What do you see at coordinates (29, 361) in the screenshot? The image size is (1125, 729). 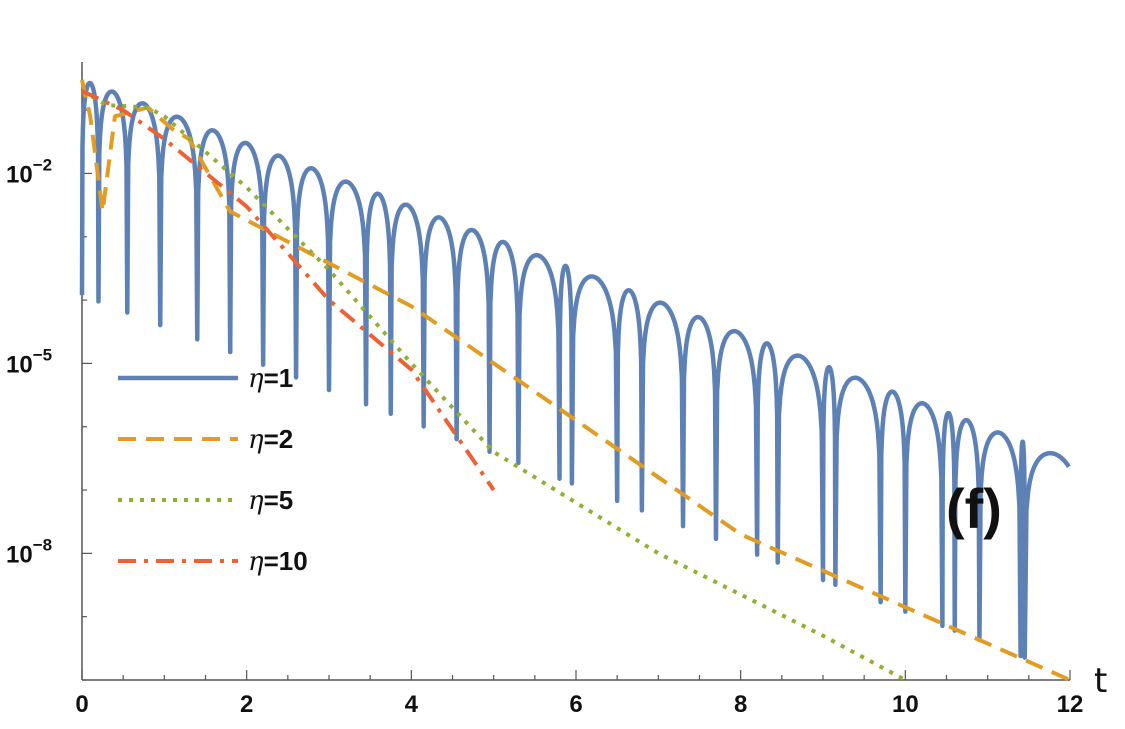 I see `y-tick-label: 10⁻⁵` at bounding box center [29, 361].